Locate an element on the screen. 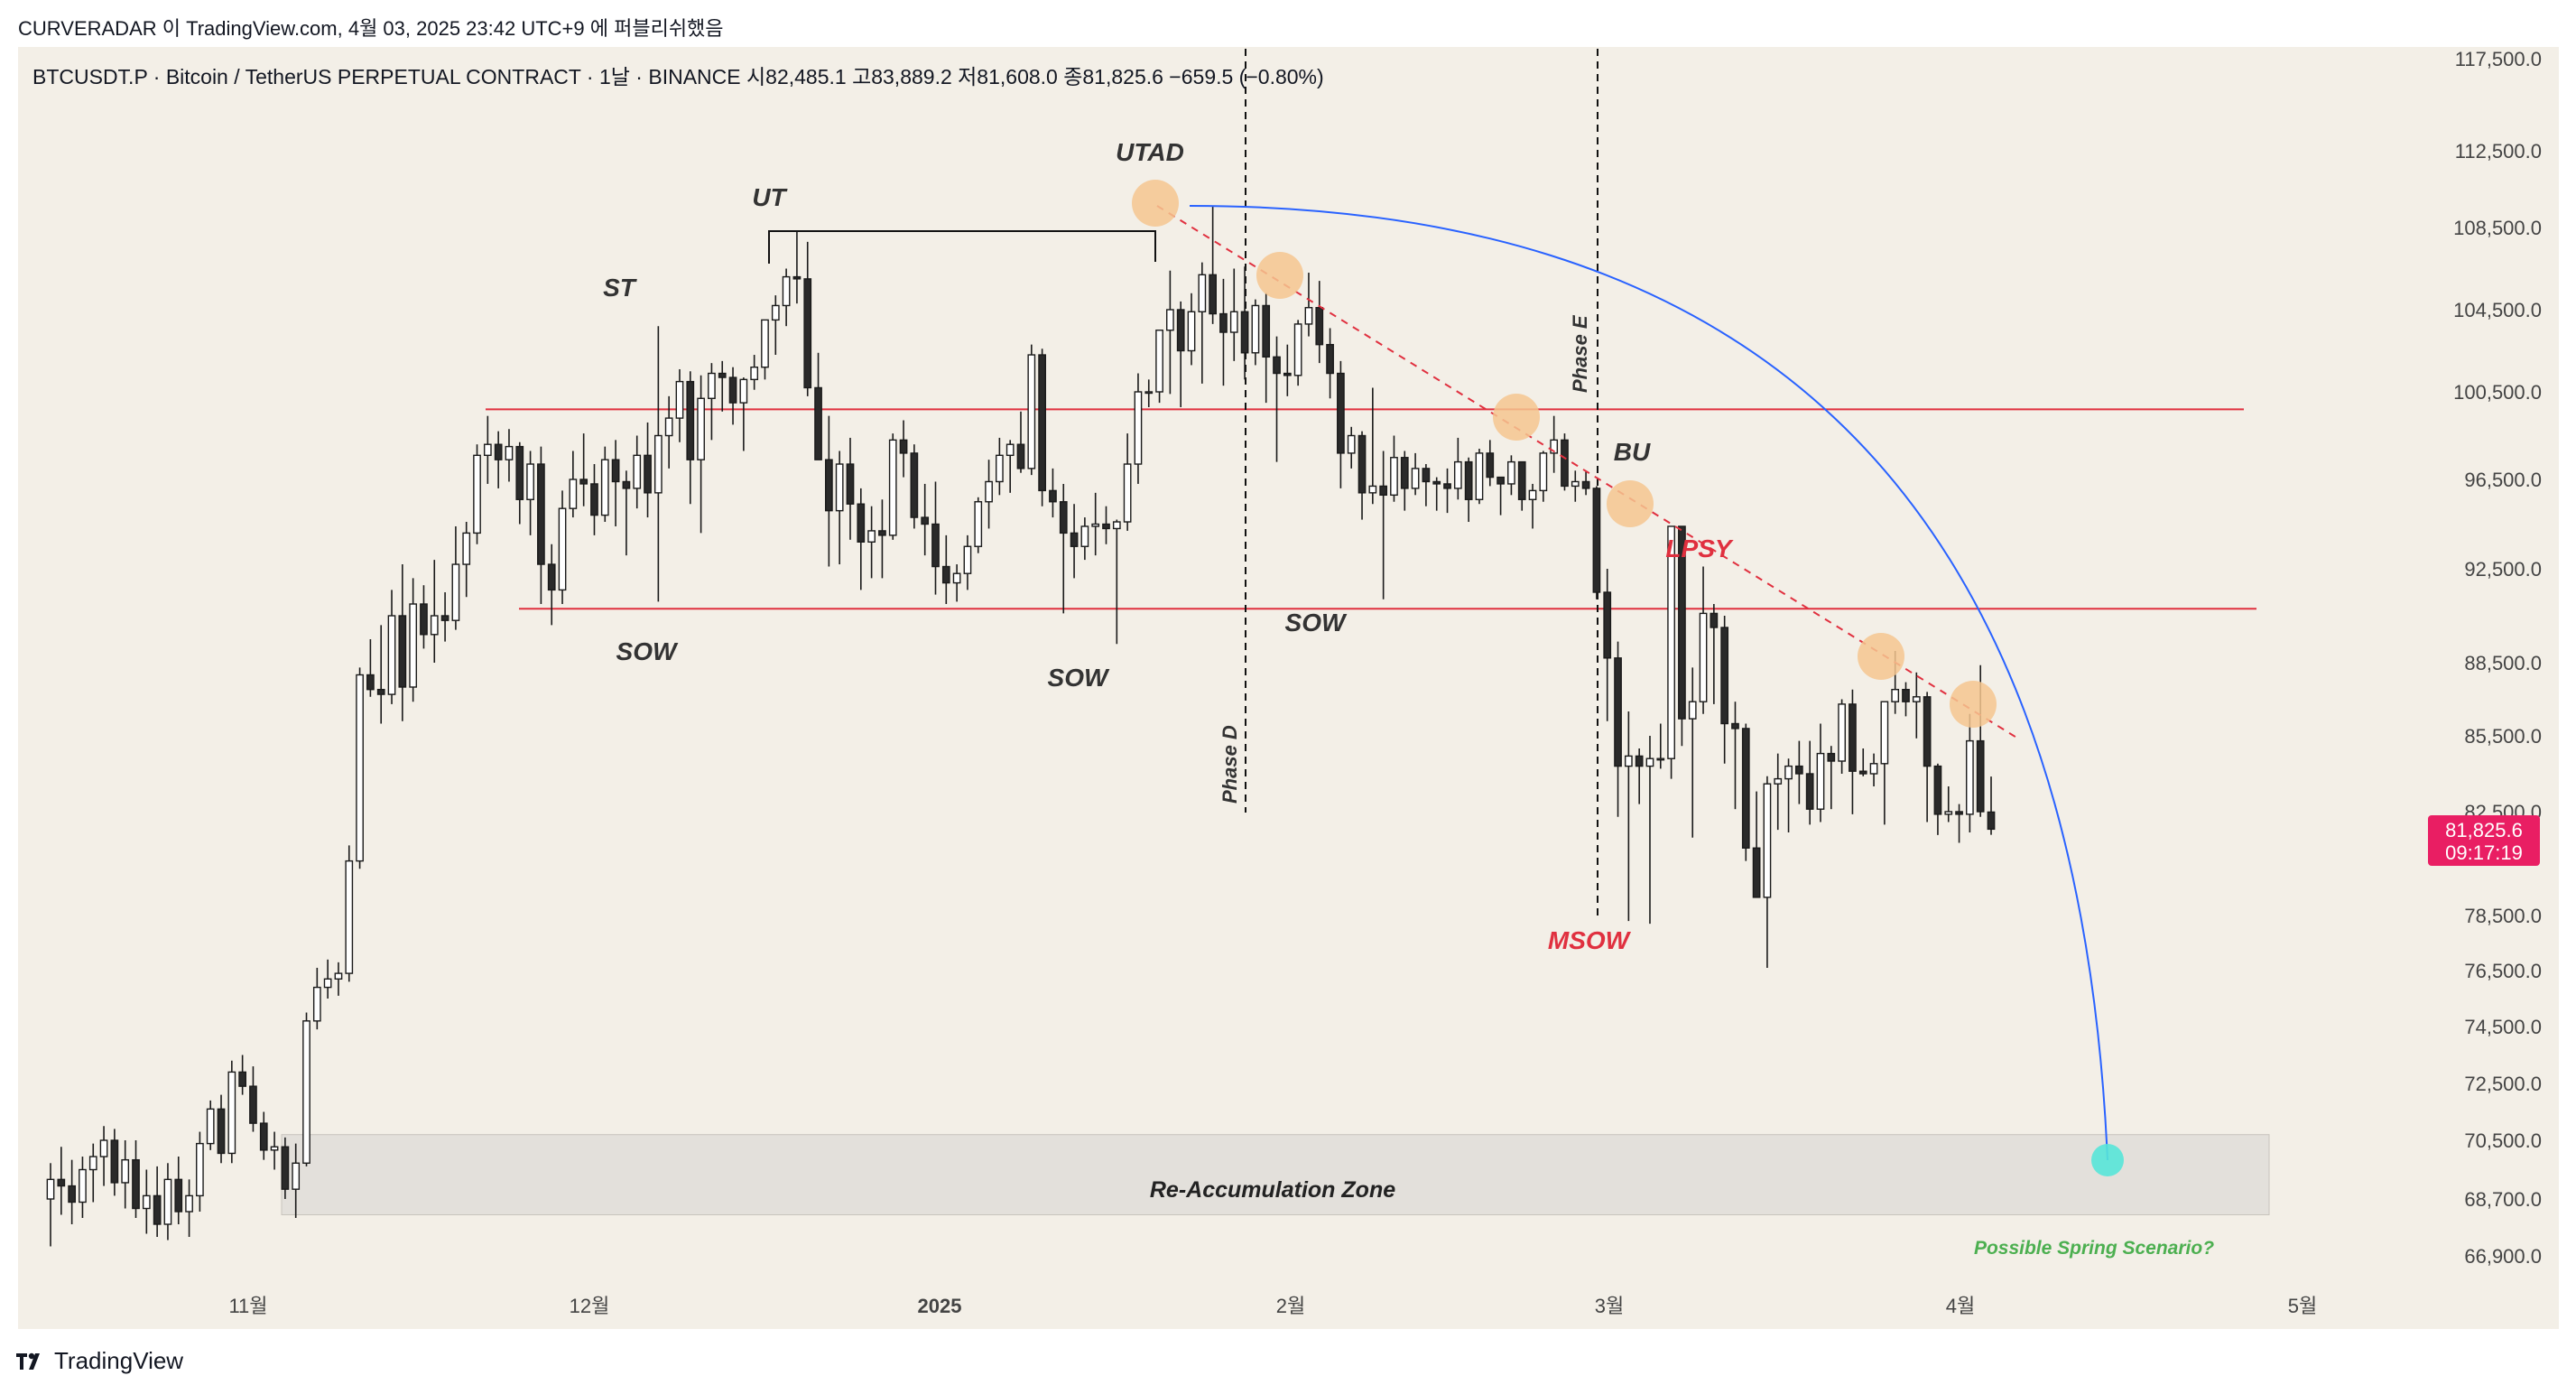 The height and width of the screenshot is (1394, 2576). current-price-badge: 81,825.6 09:17:19 is located at coordinates (2484, 840).